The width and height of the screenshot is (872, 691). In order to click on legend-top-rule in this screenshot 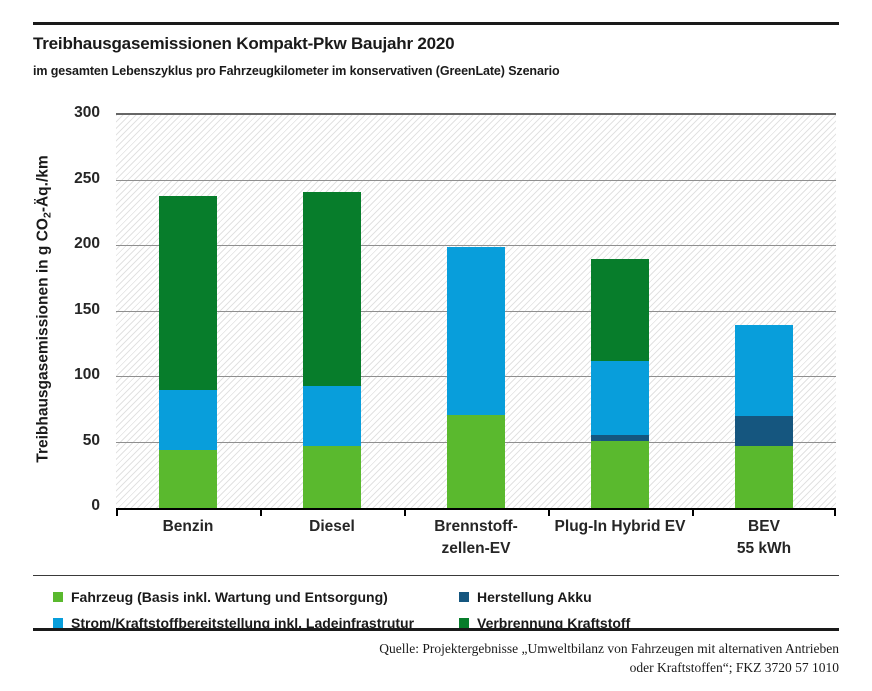, I will do `click(436, 575)`.